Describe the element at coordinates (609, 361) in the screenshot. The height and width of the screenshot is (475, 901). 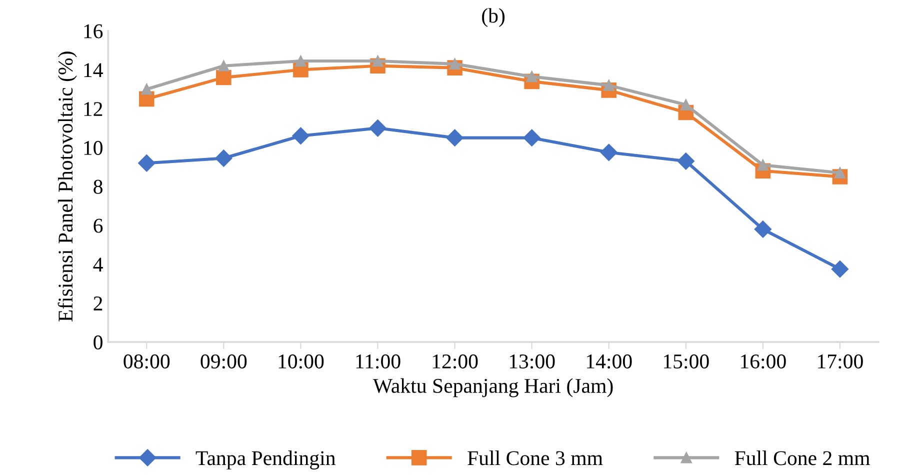
I see `x-tick-label: 14:00` at that location.